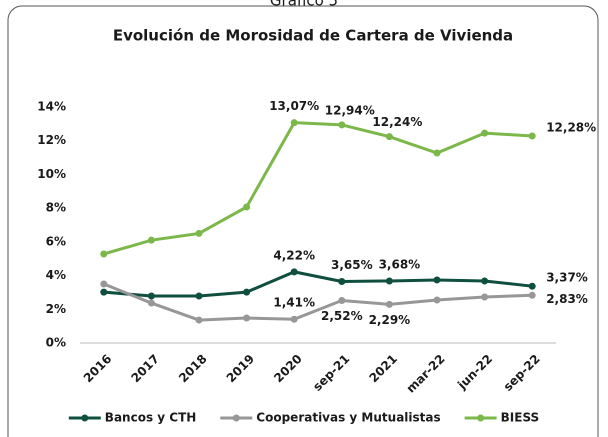 The height and width of the screenshot is (437, 608). Describe the element at coordinates (400, 264) in the screenshot. I see `data-label: 3,68%` at that location.